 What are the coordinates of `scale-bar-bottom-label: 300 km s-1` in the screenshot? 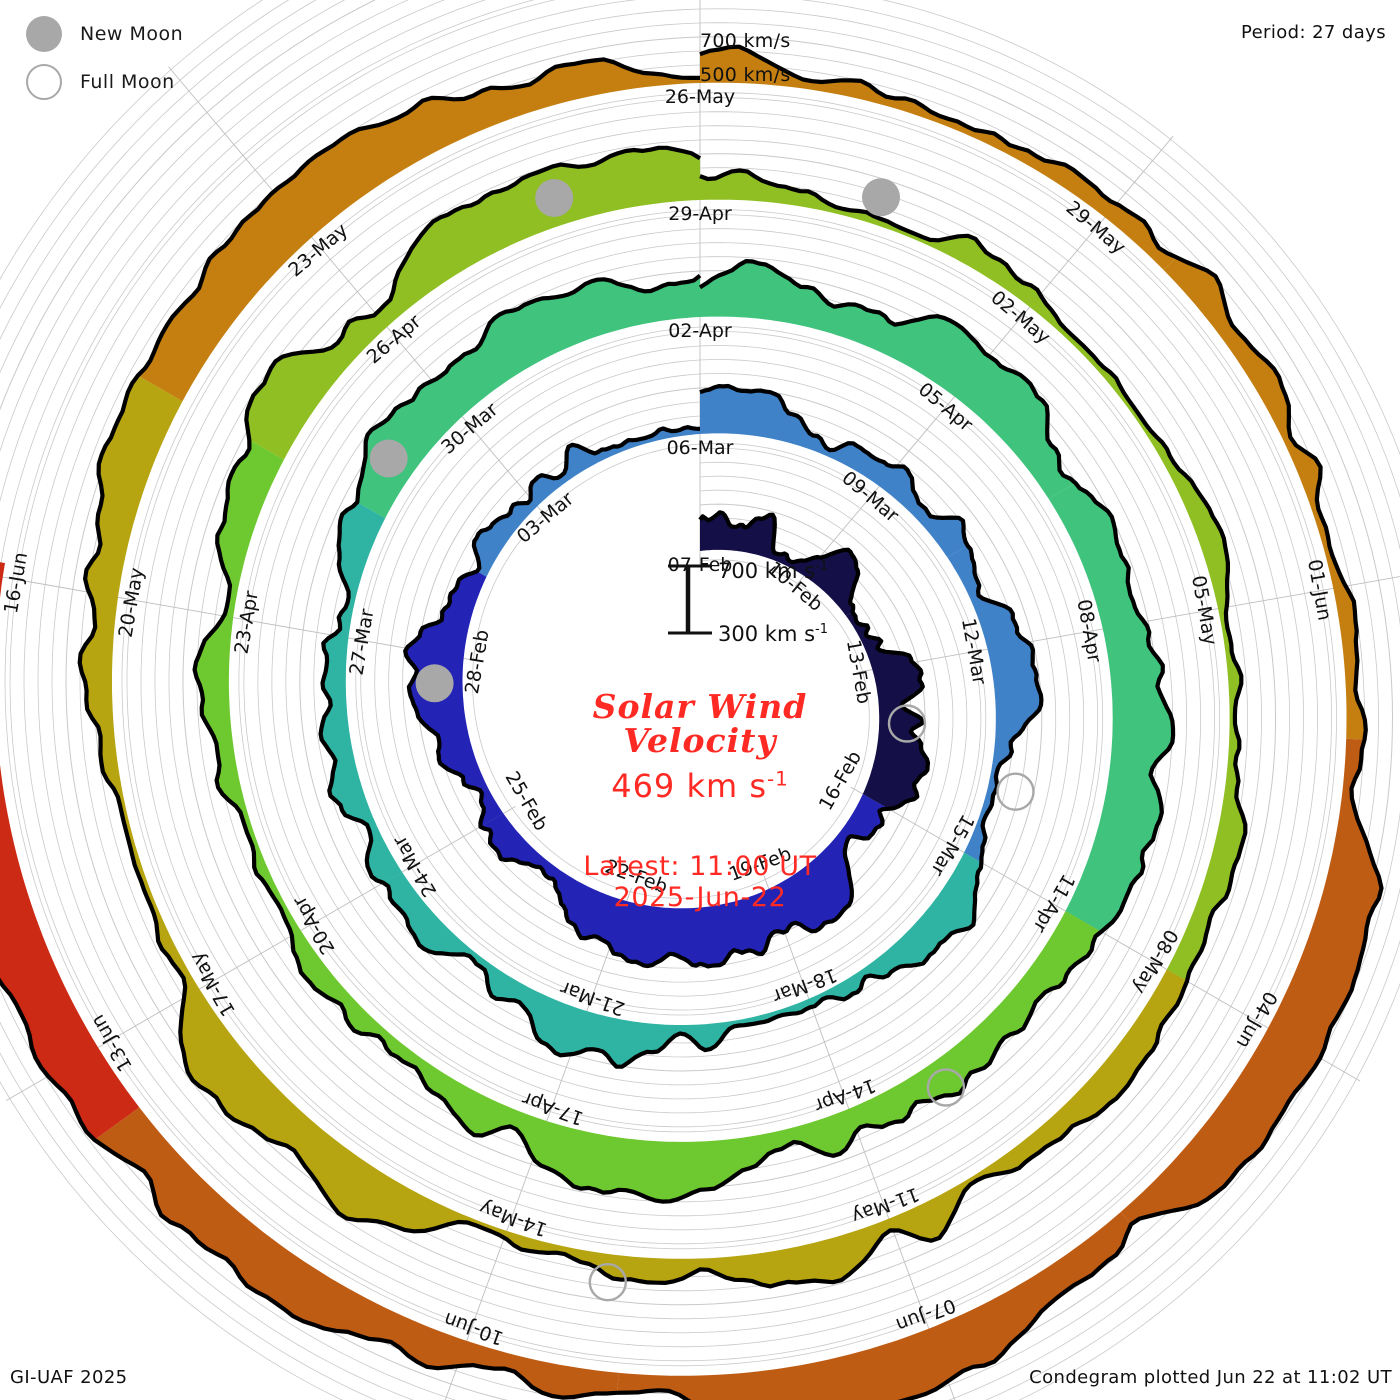 It's located at (773, 634).